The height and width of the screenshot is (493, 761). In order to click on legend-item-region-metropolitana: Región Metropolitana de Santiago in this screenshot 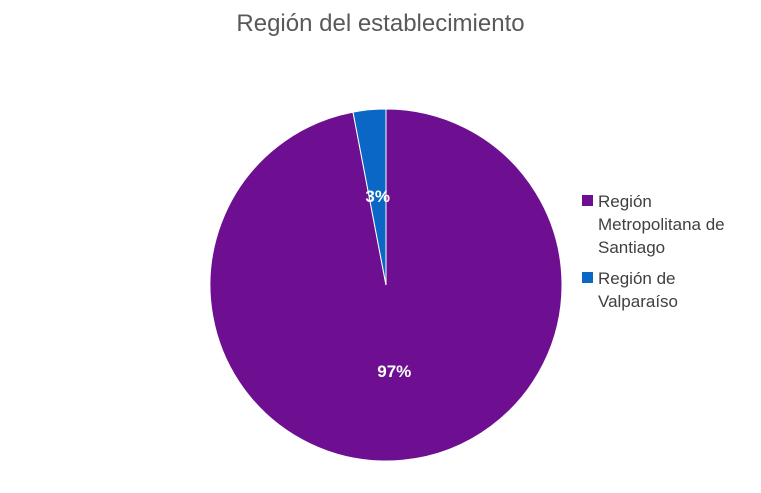, I will do `click(669, 224)`.